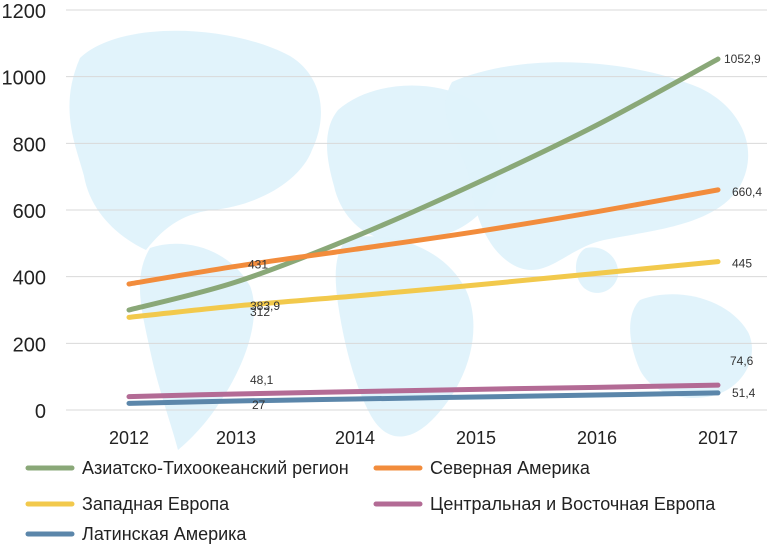 This screenshot has width=769, height=551. What do you see at coordinates (156, 504) in the screenshot?
I see `legend-label: Западная Европа` at bounding box center [156, 504].